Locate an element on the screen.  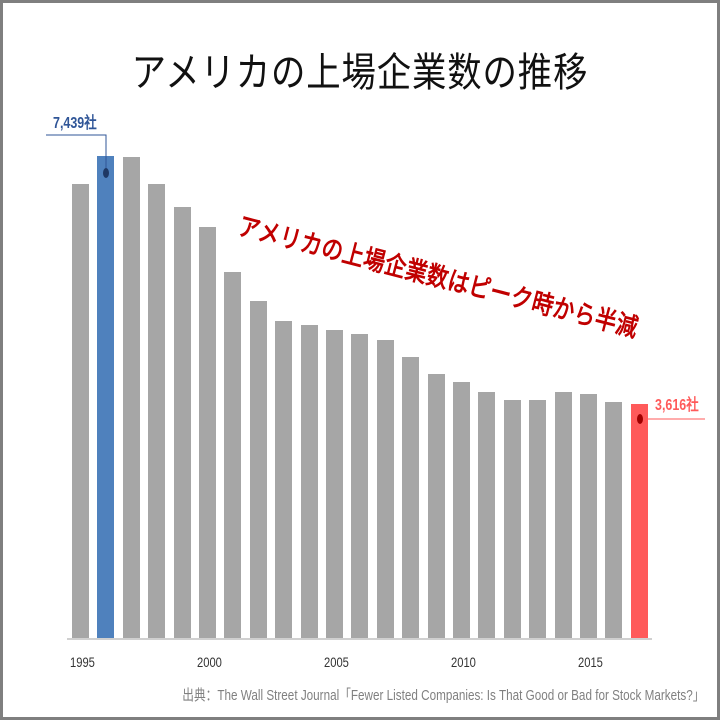
bar-2008 is located at coordinates (410, 497).